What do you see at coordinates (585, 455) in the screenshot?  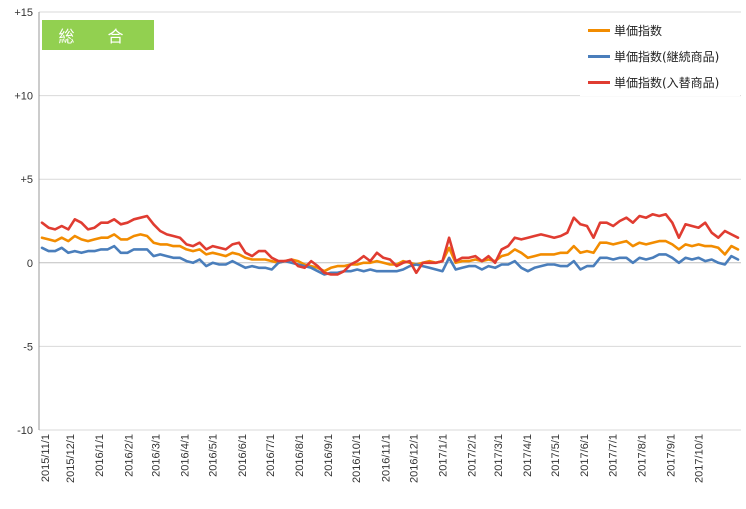 I see `x-tick-label: 2017/6/1` at bounding box center [585, 455].